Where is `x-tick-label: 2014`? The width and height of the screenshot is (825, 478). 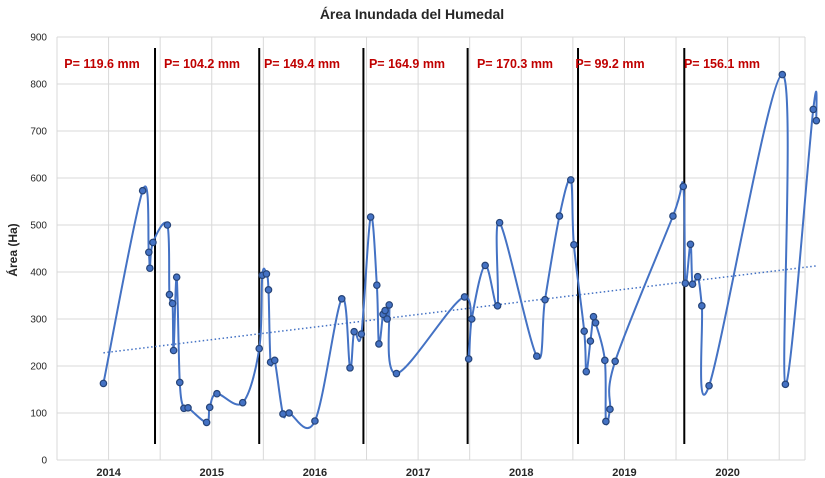 x-tick-label: 2014 is located at coordinates (108, 472).